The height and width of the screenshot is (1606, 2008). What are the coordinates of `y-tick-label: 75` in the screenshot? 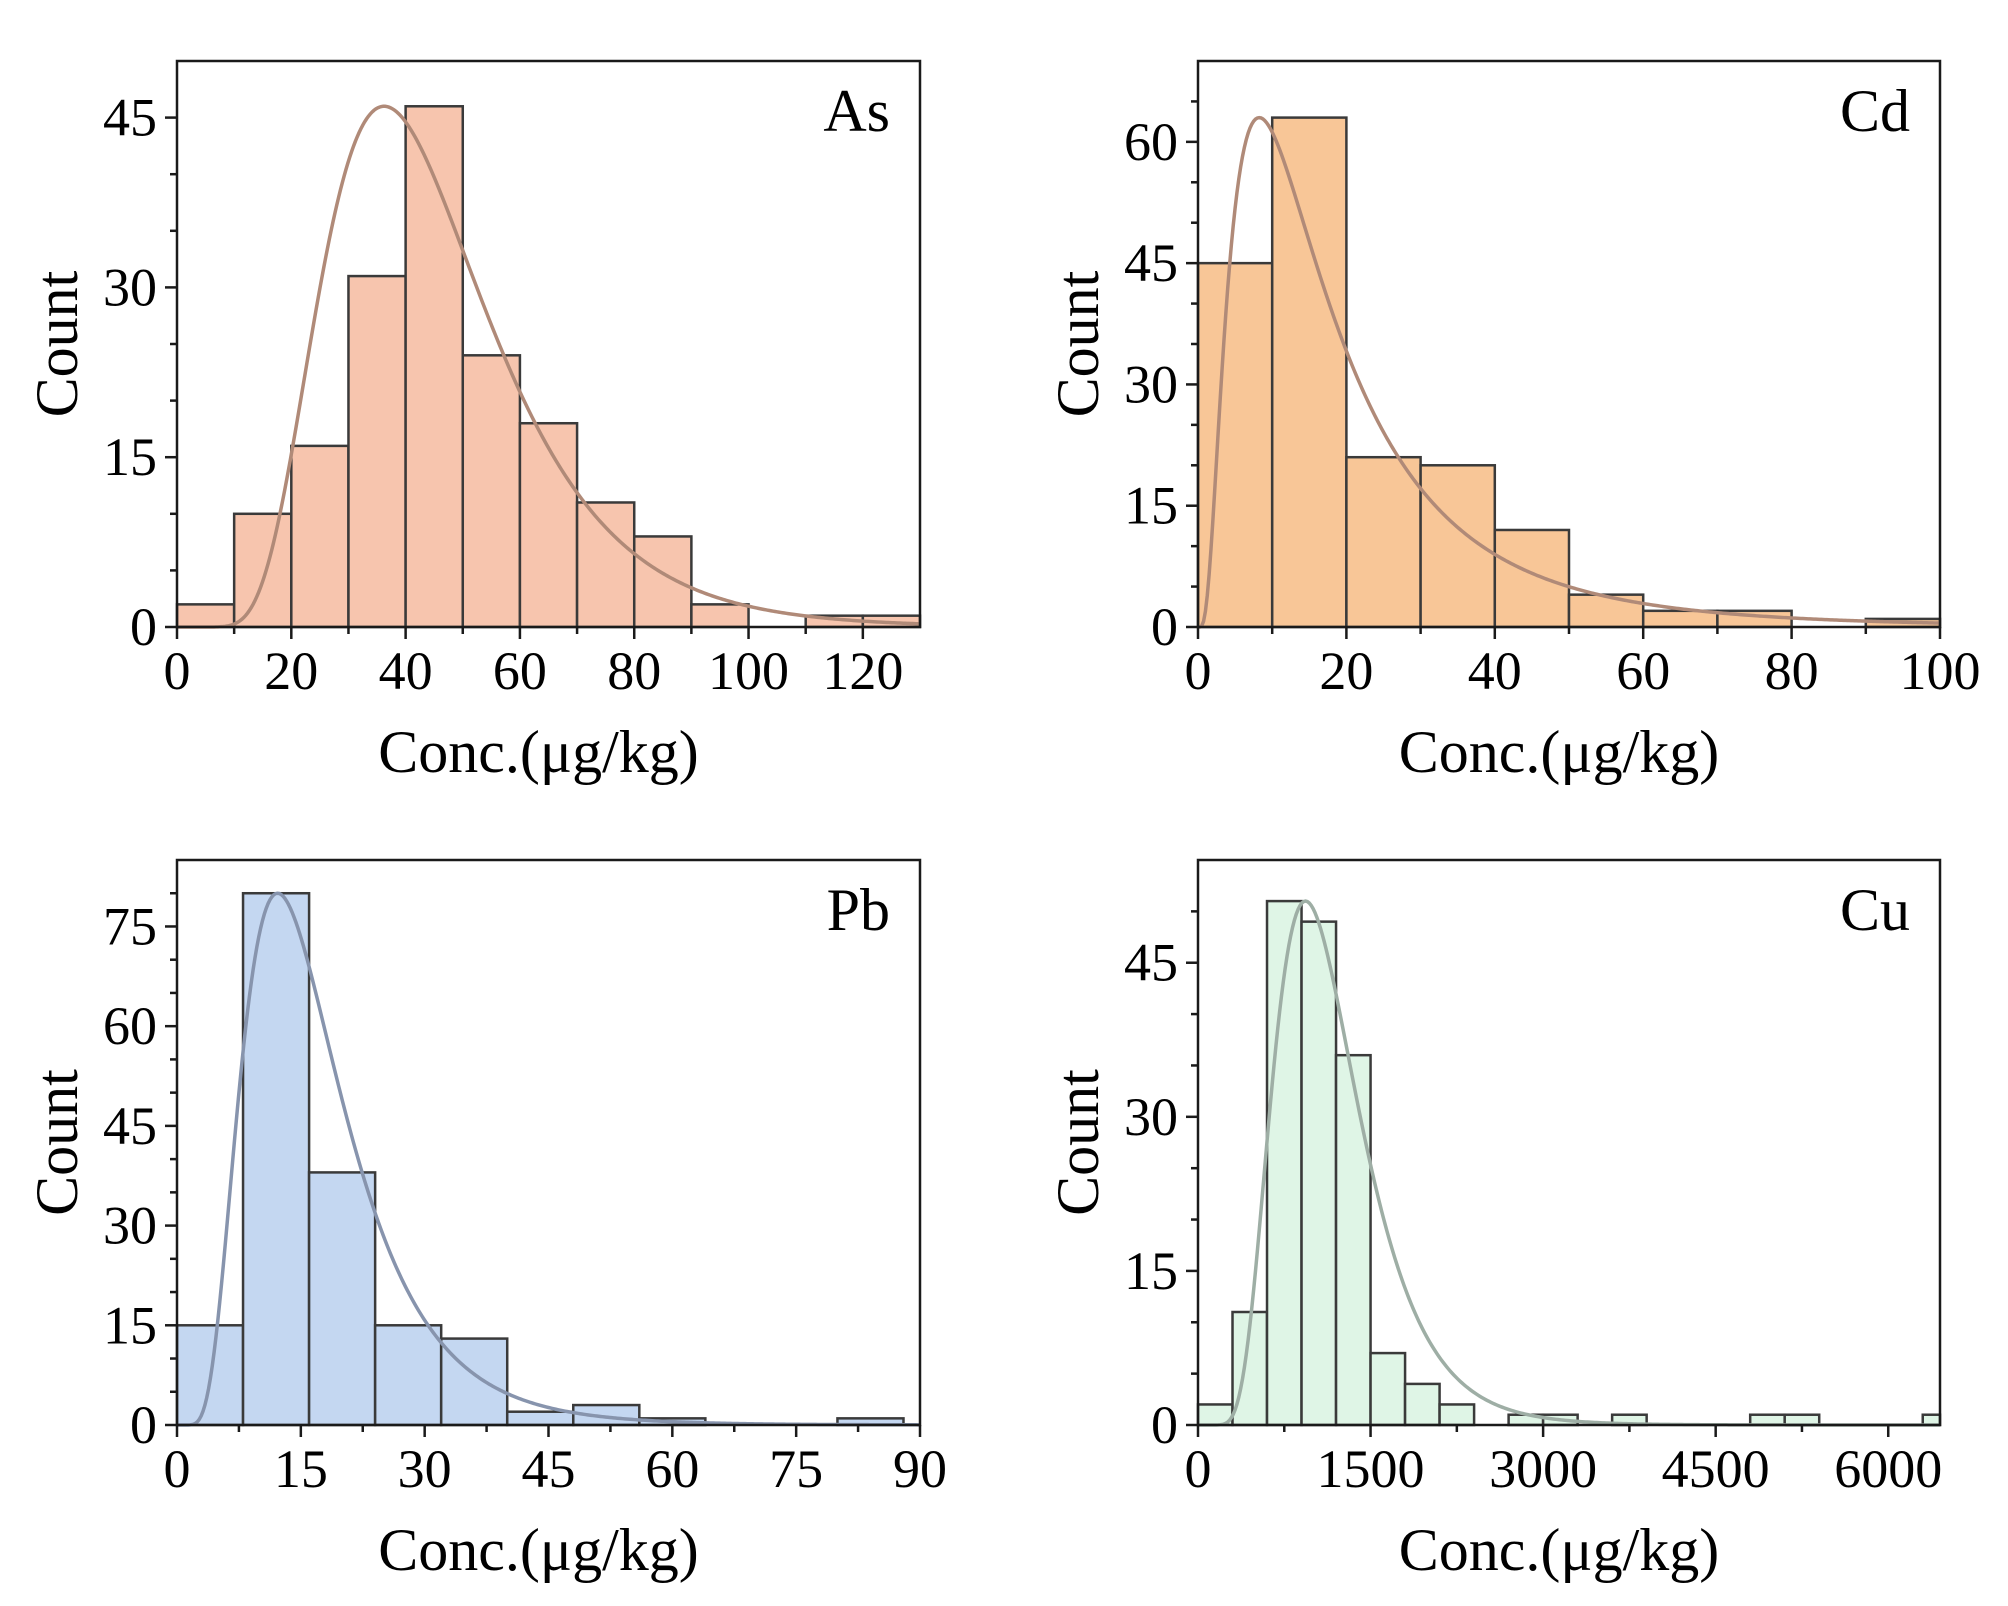 It's located at (130, 926).